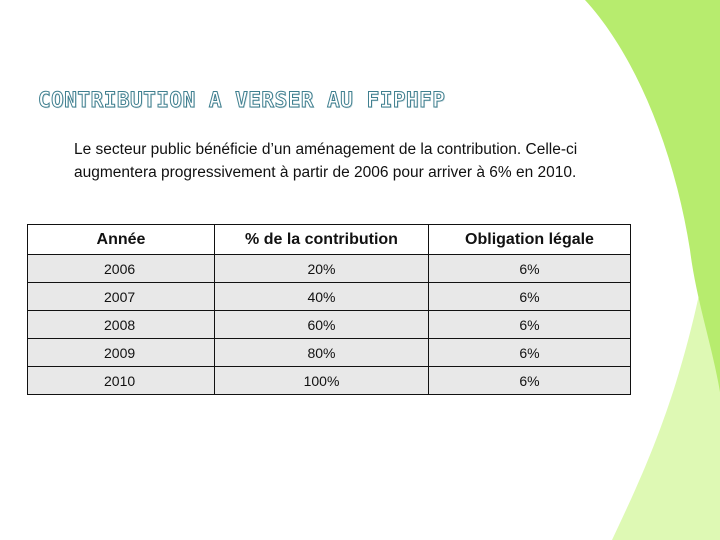  I want to click on cell-year: 2006, so click(121, 268).